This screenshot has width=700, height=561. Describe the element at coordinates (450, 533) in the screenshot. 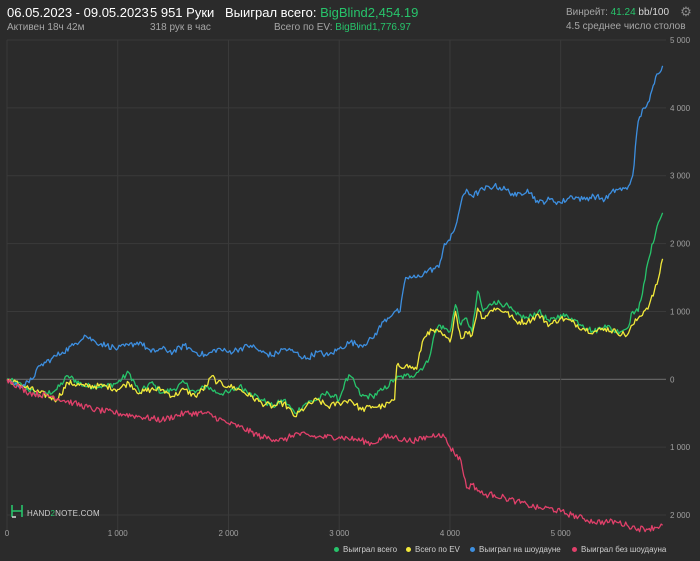

I see `x-tick-label: 4 000` at that location.